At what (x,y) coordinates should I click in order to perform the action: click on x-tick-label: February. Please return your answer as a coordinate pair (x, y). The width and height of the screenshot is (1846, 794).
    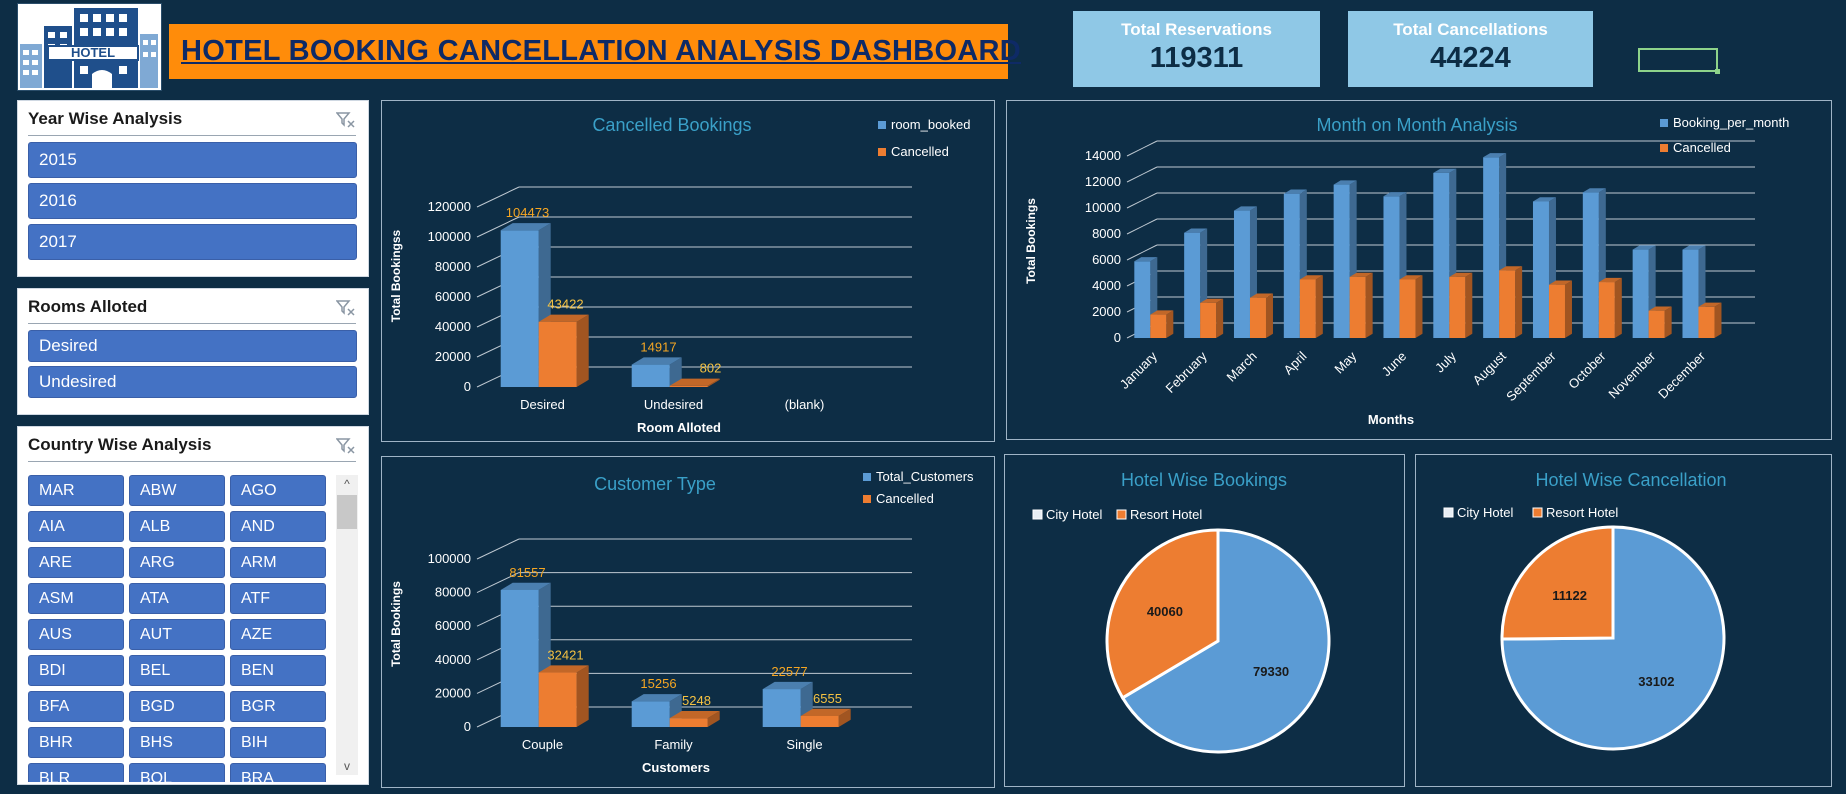
    Looking at the image, I should click on (1186, 372).